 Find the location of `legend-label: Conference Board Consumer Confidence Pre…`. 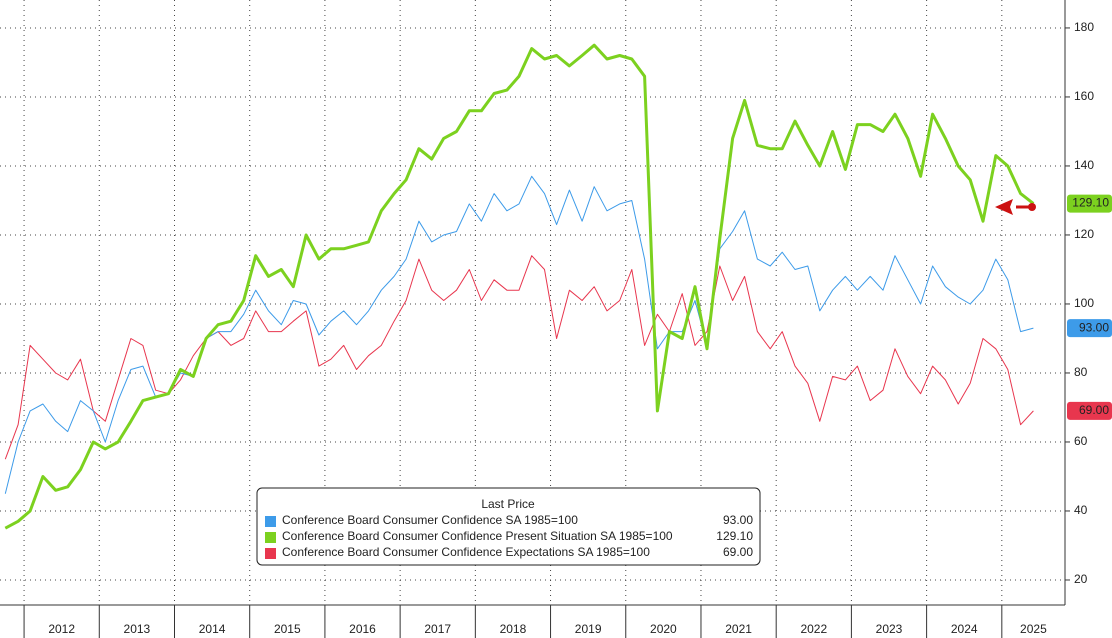

legend-label: Conference Board Consumer Confidence Pre… is located at coordinates (477, 536).